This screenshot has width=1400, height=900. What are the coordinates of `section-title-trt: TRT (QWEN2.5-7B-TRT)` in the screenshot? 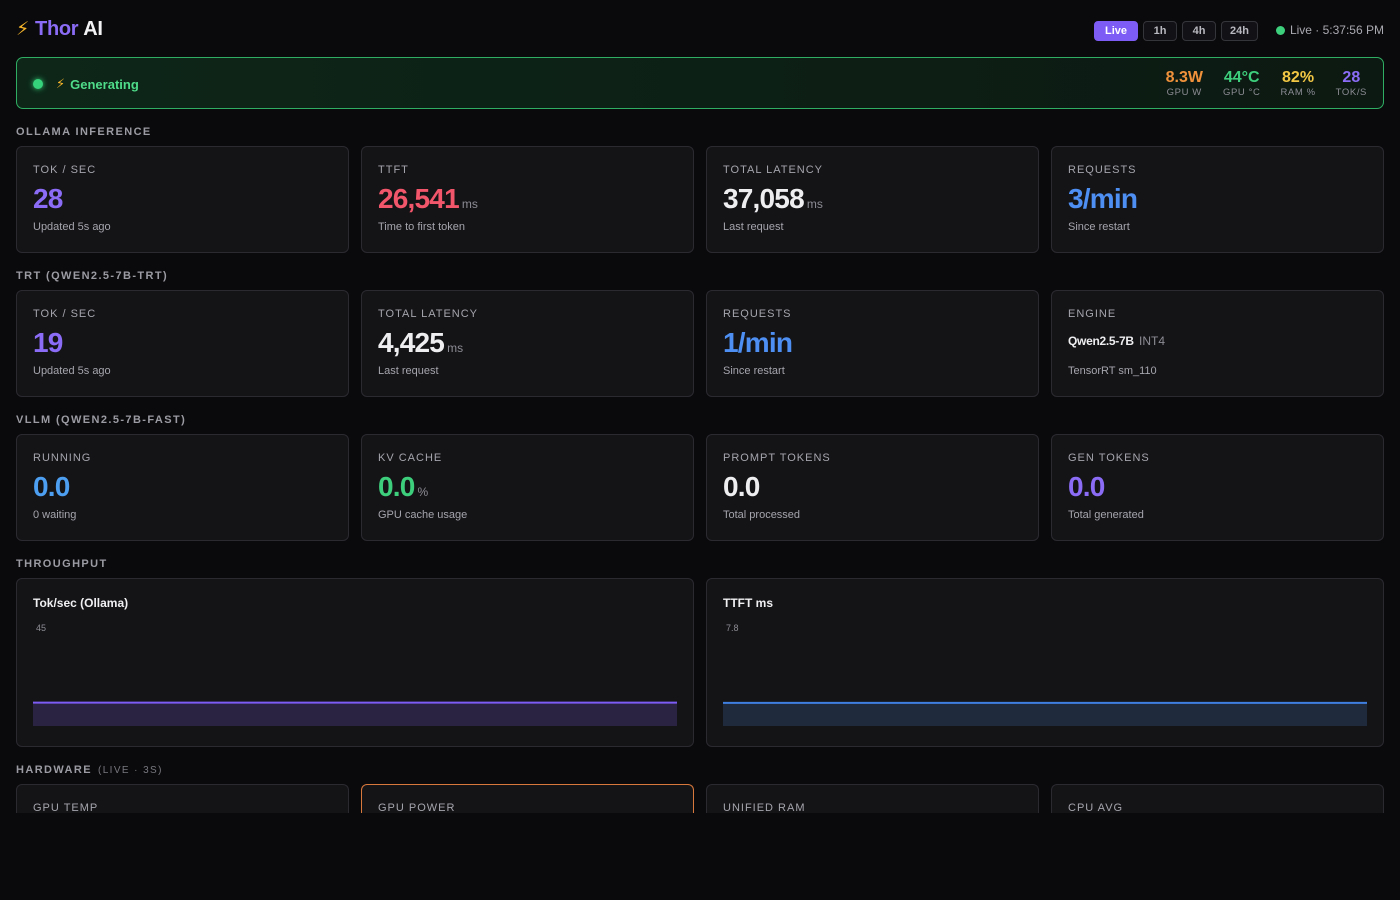 It's located at (92, 276).